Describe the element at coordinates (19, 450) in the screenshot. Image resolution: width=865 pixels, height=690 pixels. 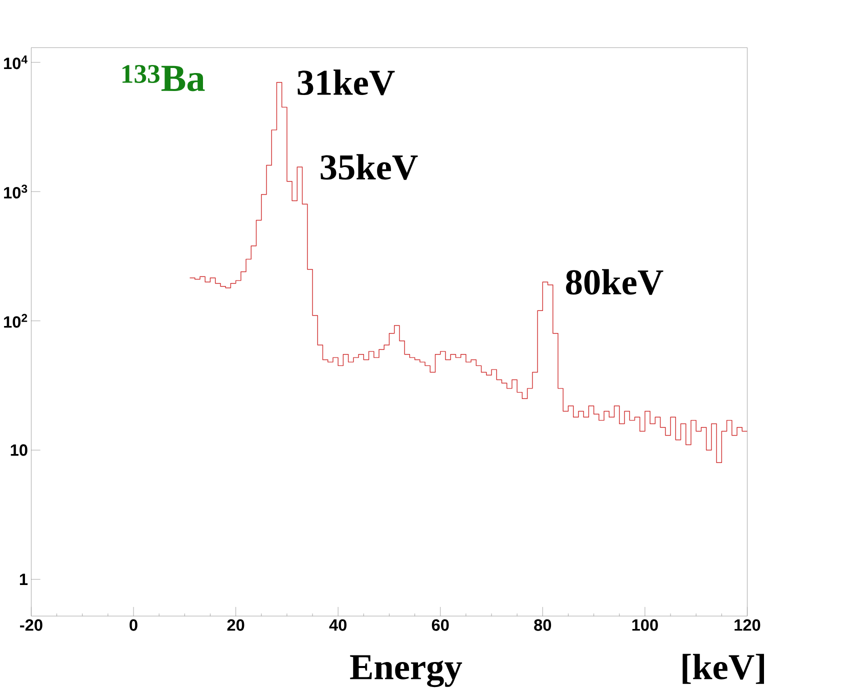
I see `y-tick-label: 10` at that location.